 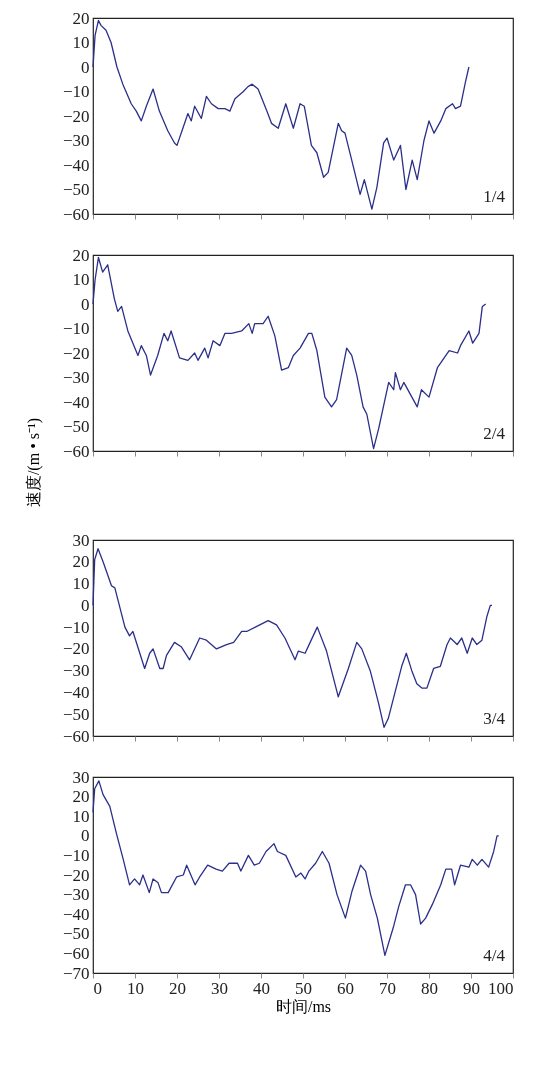 I want to click on line-series, so click(x=281, y=114).